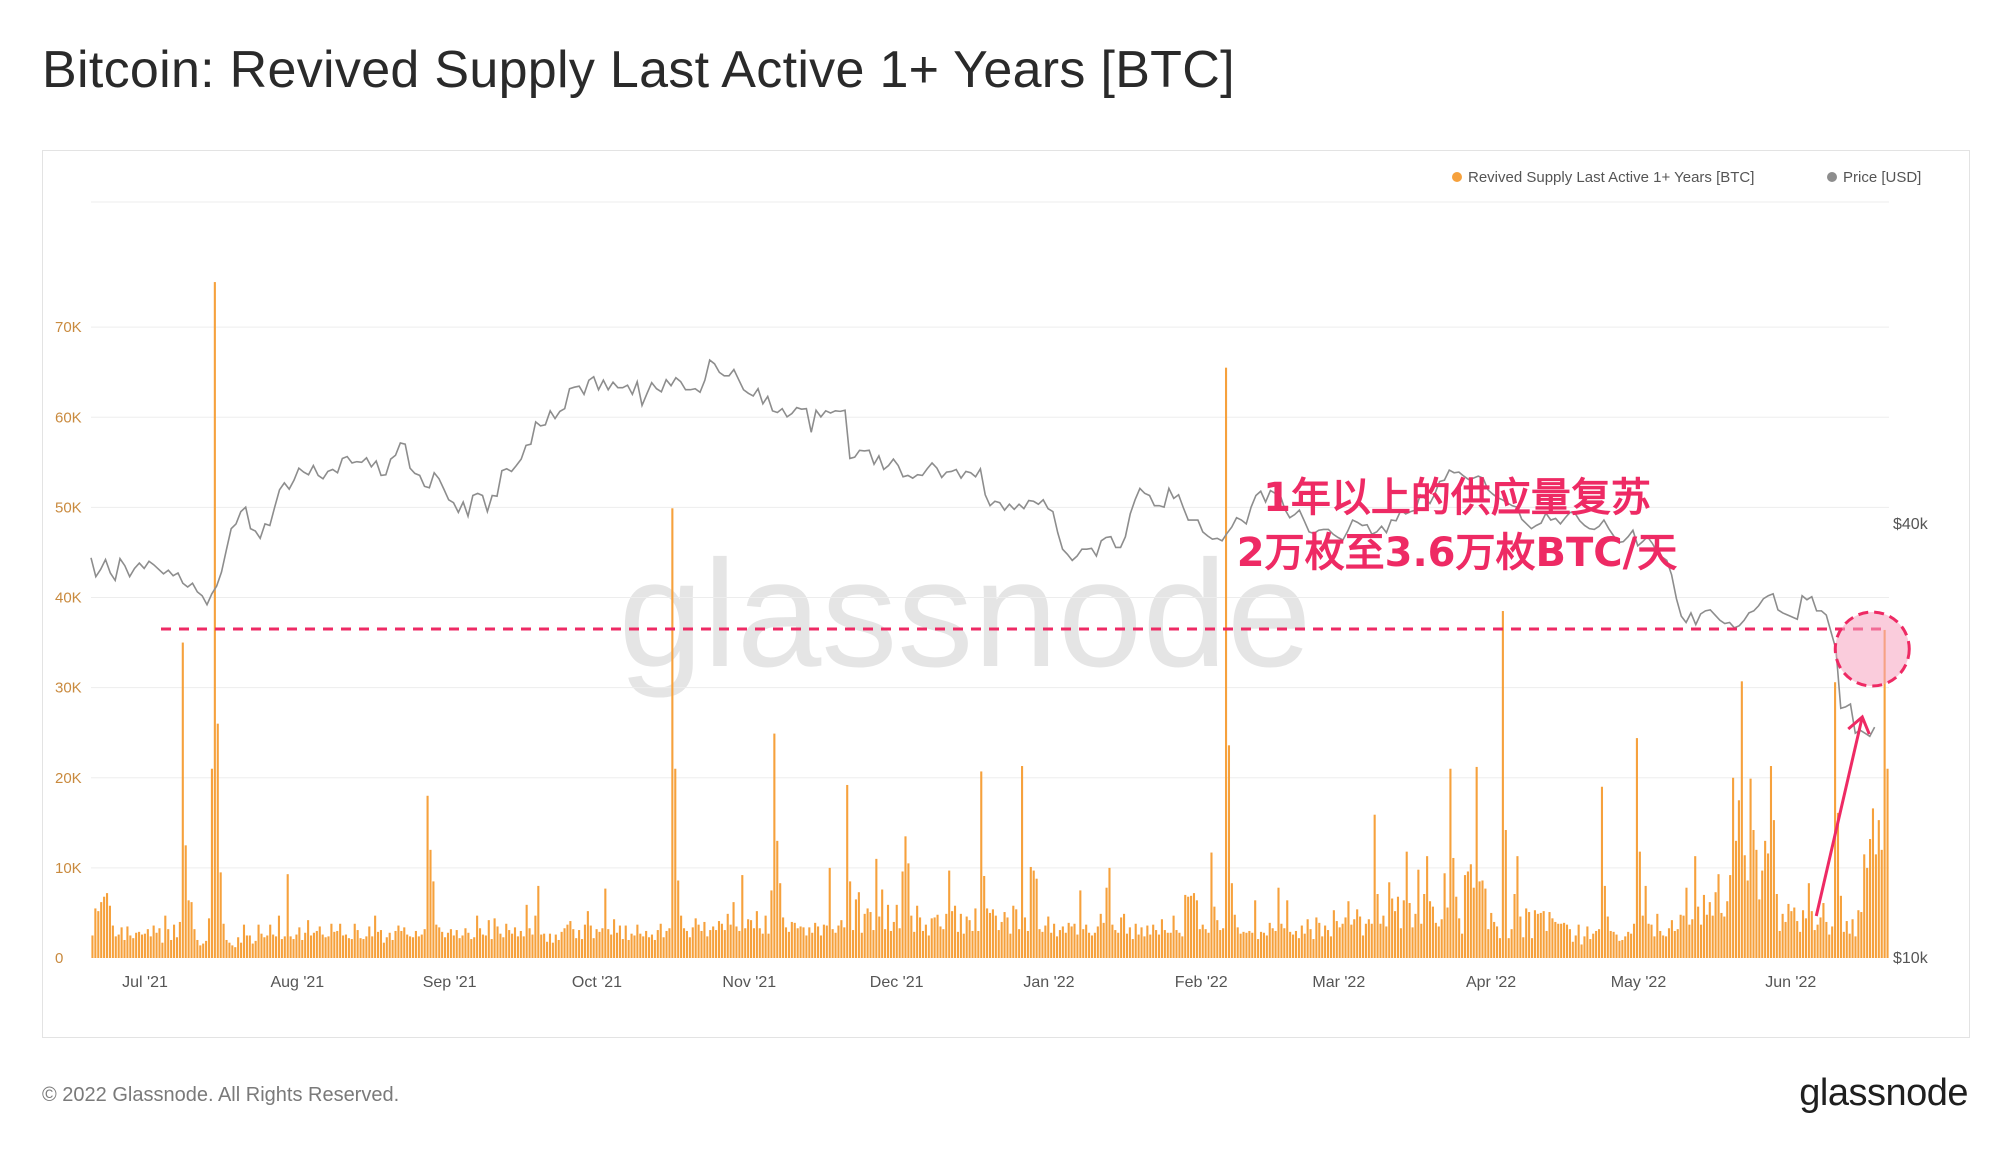 The image size is (2000, 1151). What do you see at coordinates (1201, 982) in the screenshot?
I see `x-tick-label: Feb '22` at bounding box center [1201, 982].